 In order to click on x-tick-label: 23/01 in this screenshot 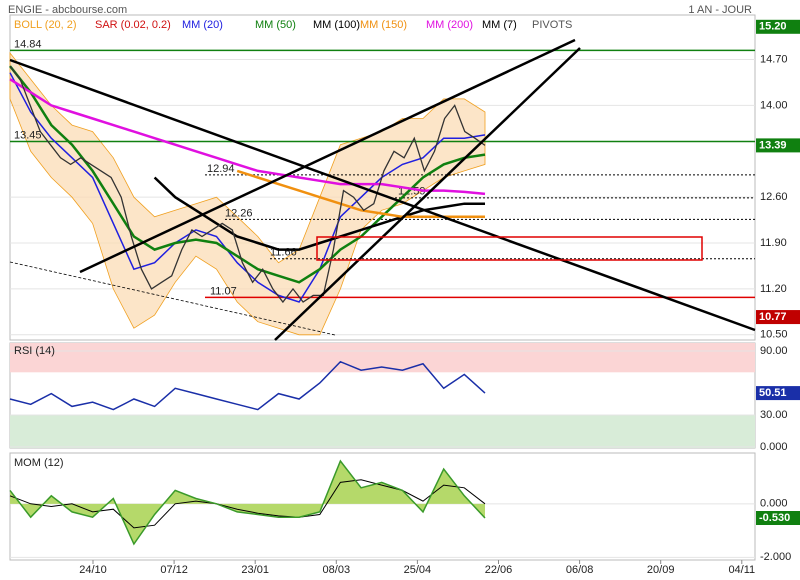, I will do `click(255, 570)`.